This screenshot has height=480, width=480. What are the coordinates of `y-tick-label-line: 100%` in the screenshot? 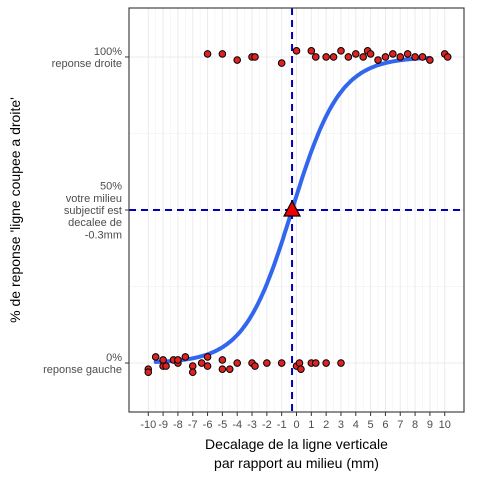 It's located at (108, 52).